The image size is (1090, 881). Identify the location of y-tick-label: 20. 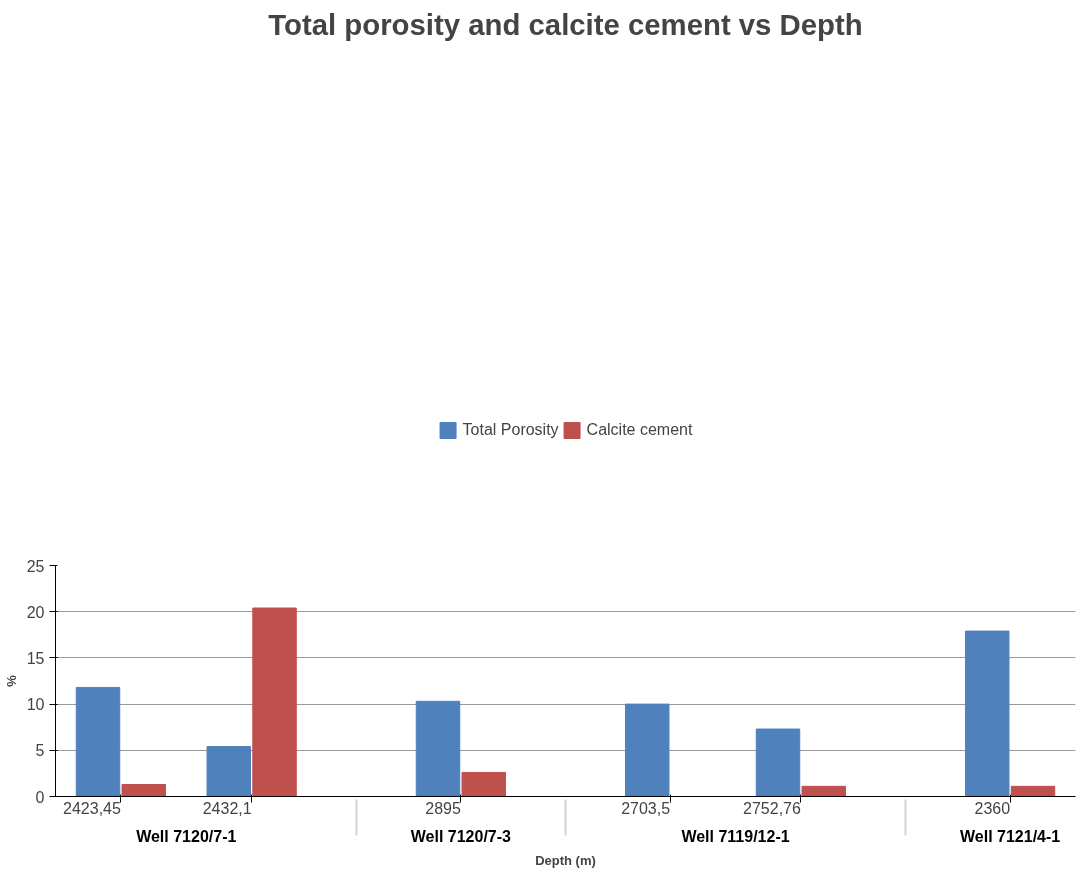
(35, 612).